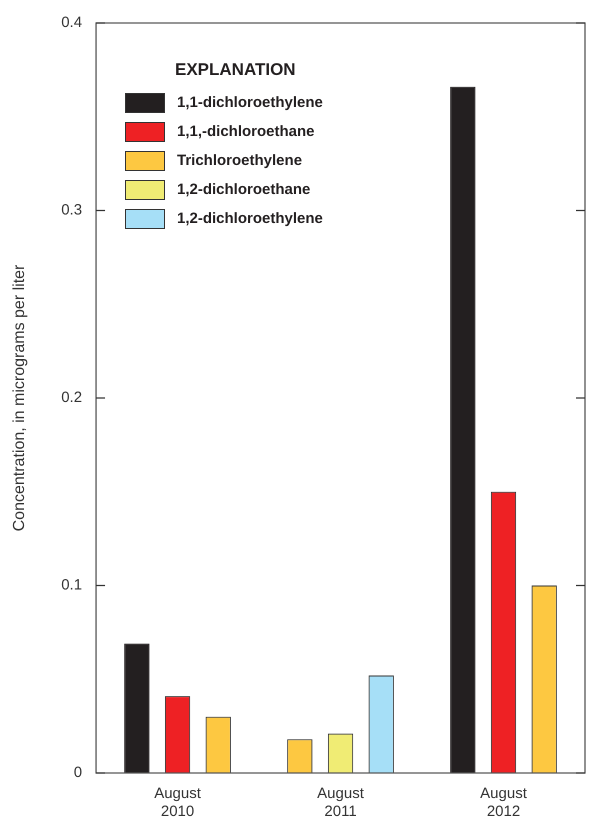 The width and height of the screenshot is (591, 833). Describe the element at coordinates (71, 210) in the screenshot. I see `y-tick-label: 0.3` at that location.